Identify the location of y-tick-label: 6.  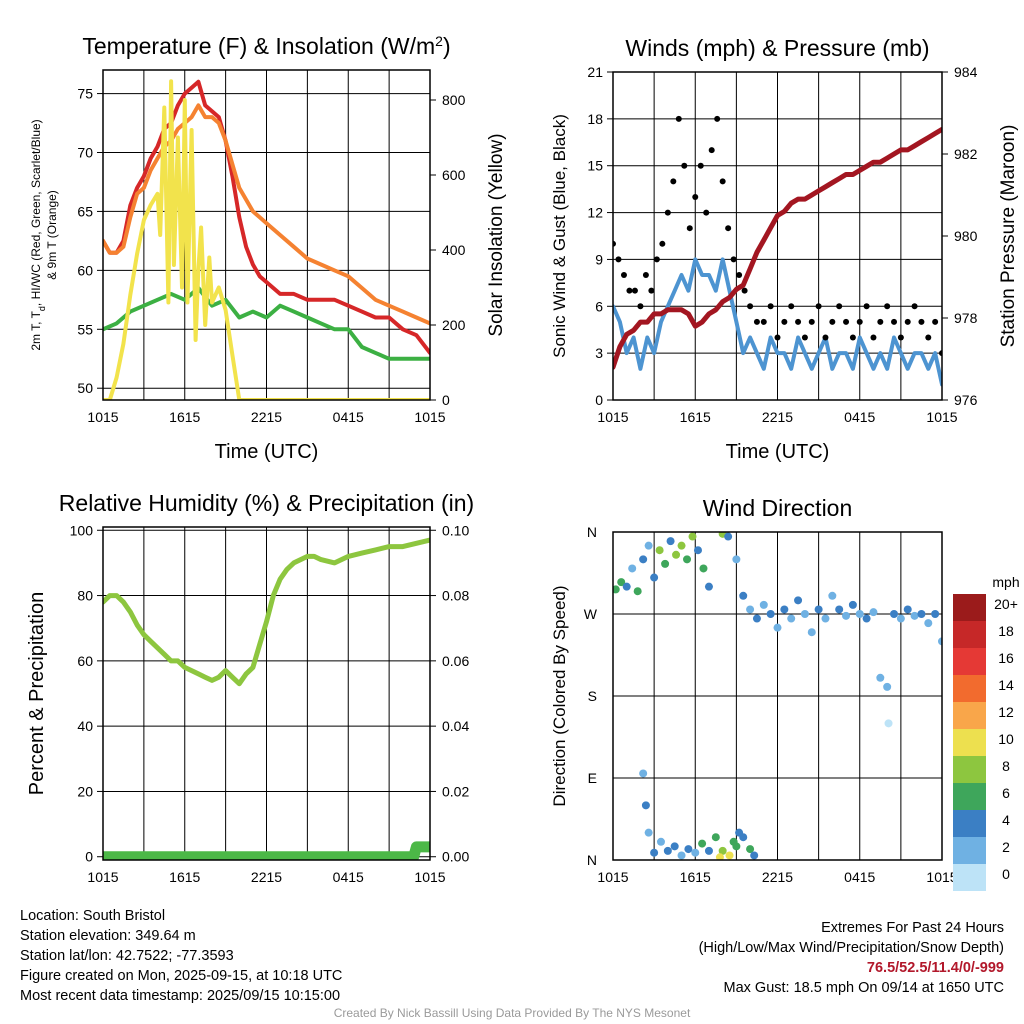
(599, 306).